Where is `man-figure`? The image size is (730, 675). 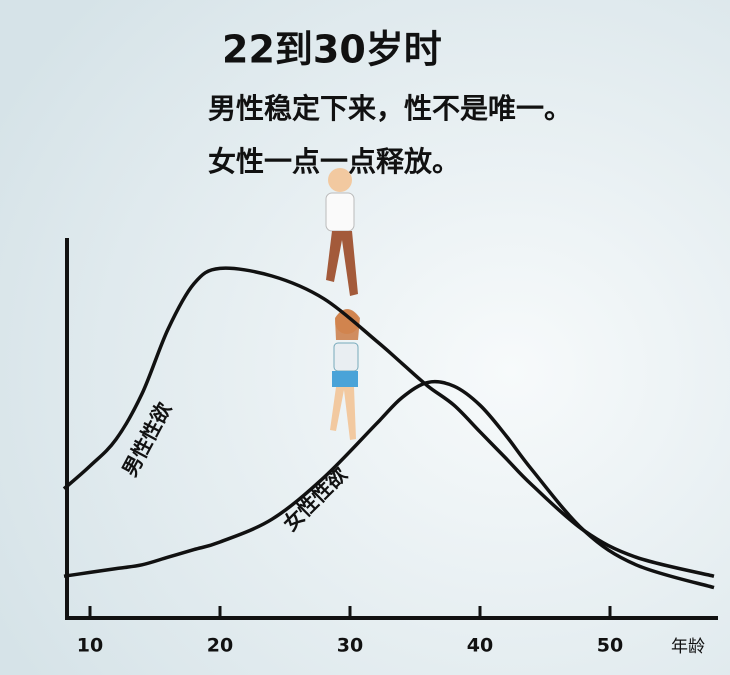
man-figure is located at coordinates (341, 232).